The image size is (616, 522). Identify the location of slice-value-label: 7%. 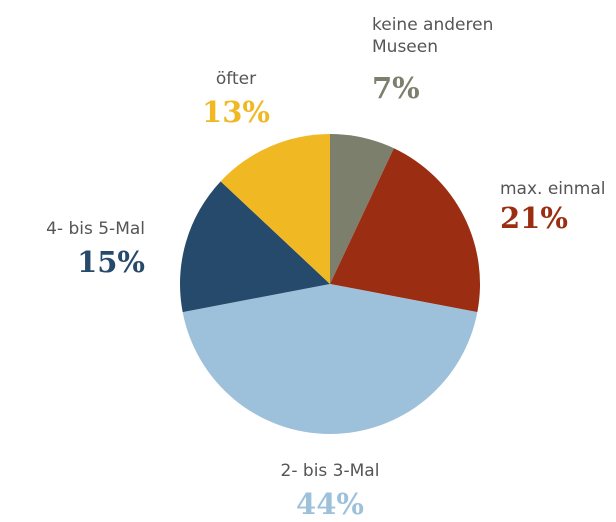
(396, 88).